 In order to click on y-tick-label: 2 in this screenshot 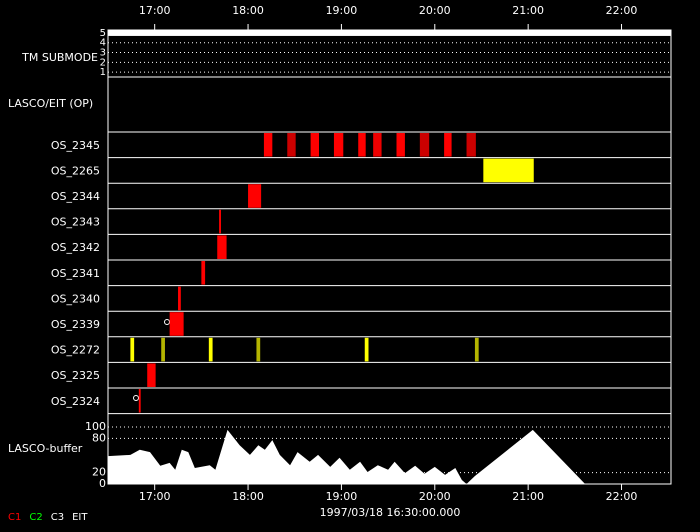, I will do `click(103, 62)`.